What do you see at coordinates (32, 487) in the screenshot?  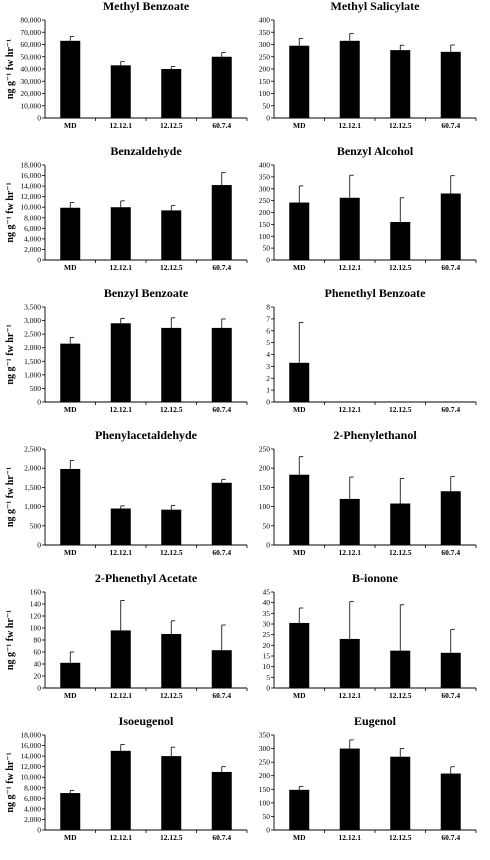 I see `y-tick-label: 1,500` at bounding box center [32, 487].